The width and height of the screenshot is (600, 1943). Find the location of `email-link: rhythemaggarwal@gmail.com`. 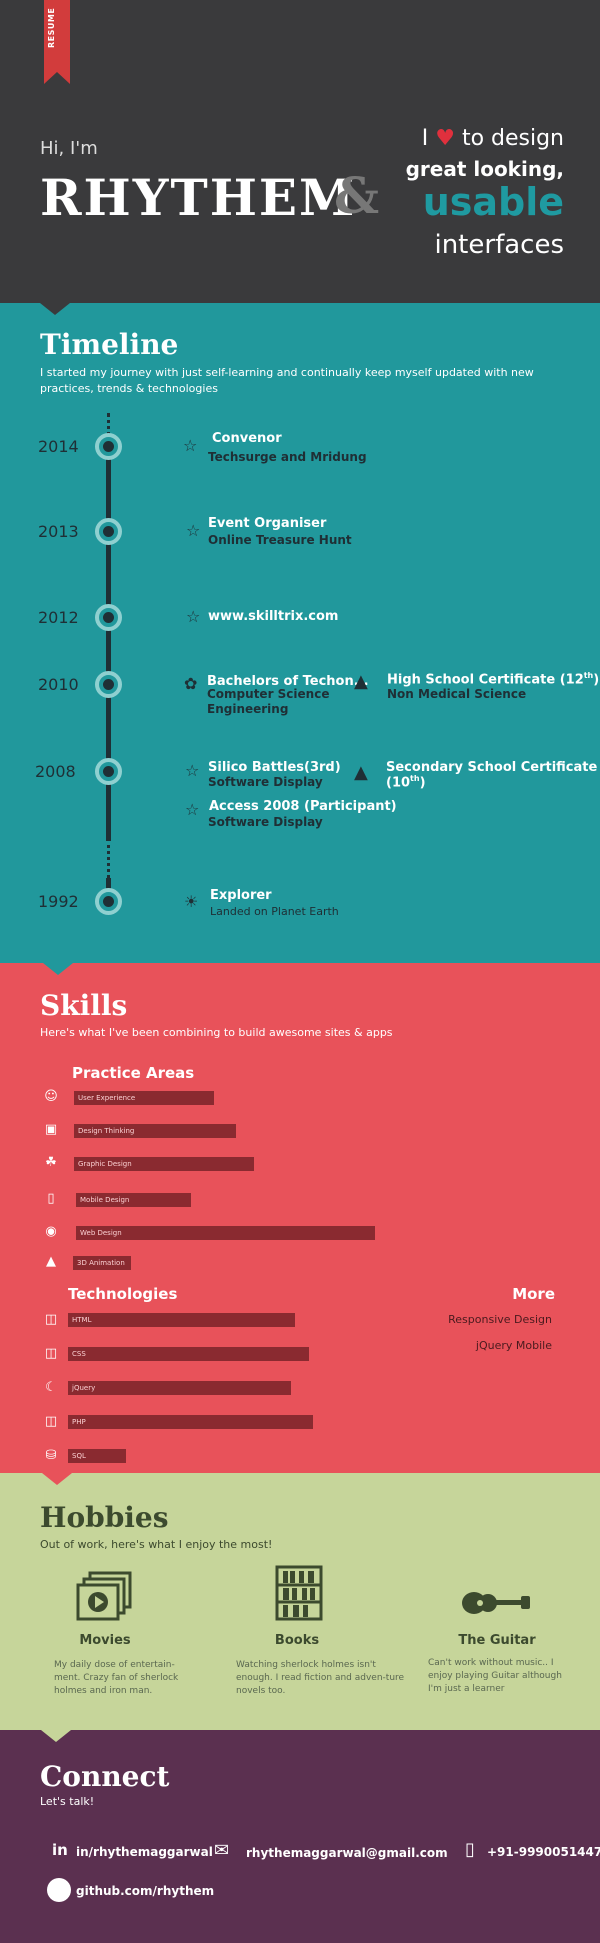

email-link: rhythemaggarwal@gmail.com is located at coordinates (347, 1853).